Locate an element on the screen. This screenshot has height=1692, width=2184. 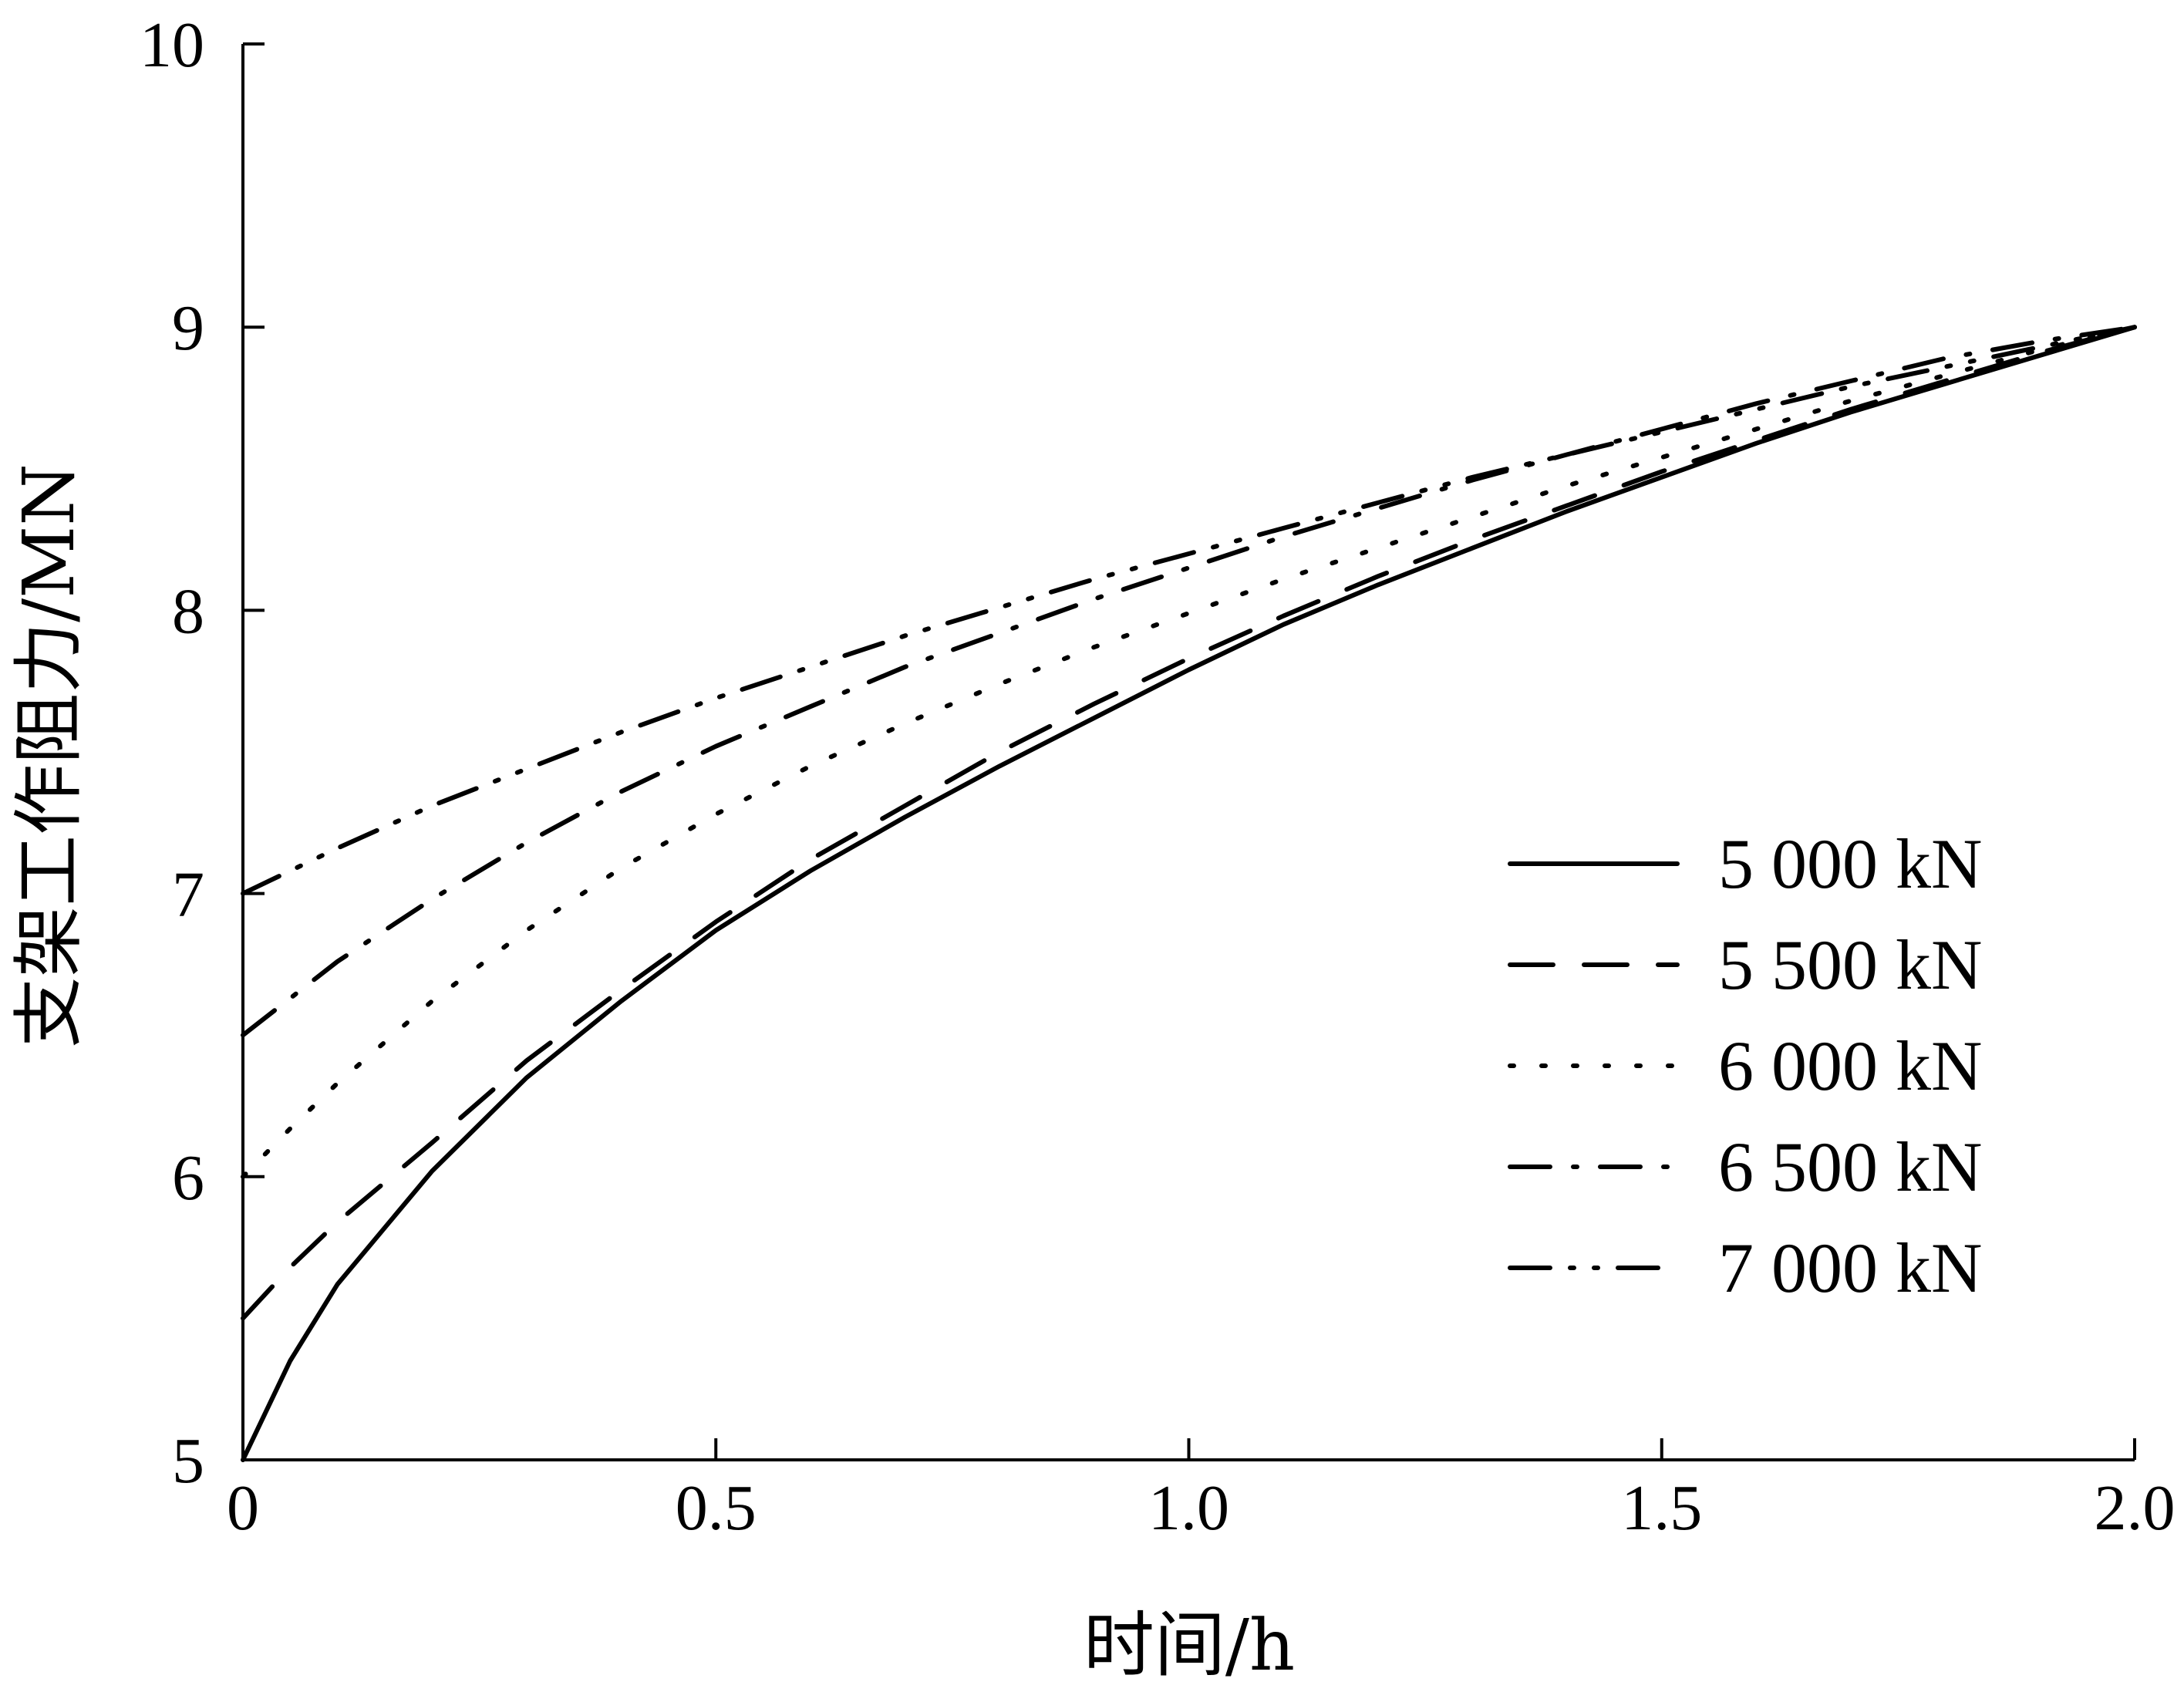
x-tick-label: 2.0 is located at coordinates (2136, 1508).